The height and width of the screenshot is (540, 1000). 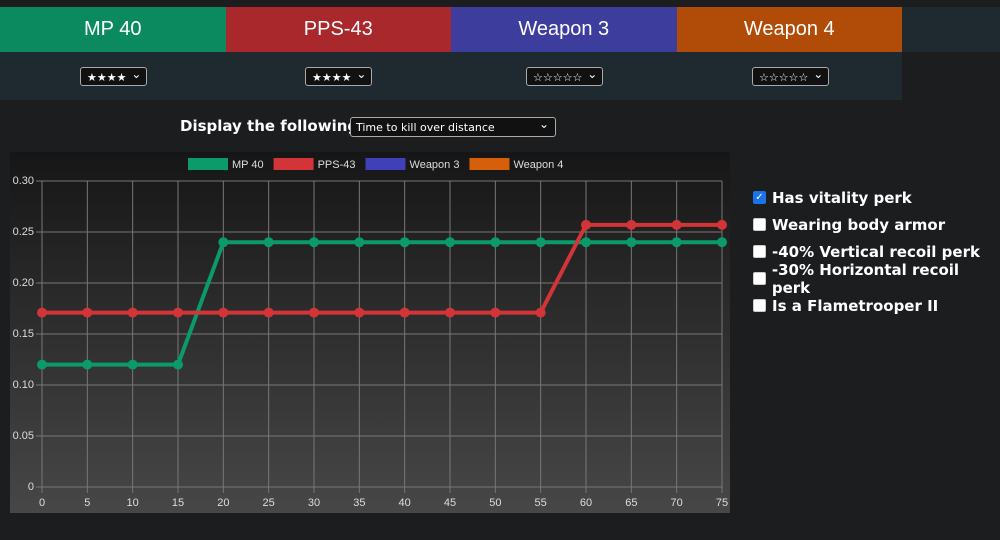 What do you see at coordinates (223, 503) in the screenshot?
I see `x-tick-label: 20` at bounding box center [223, 503].